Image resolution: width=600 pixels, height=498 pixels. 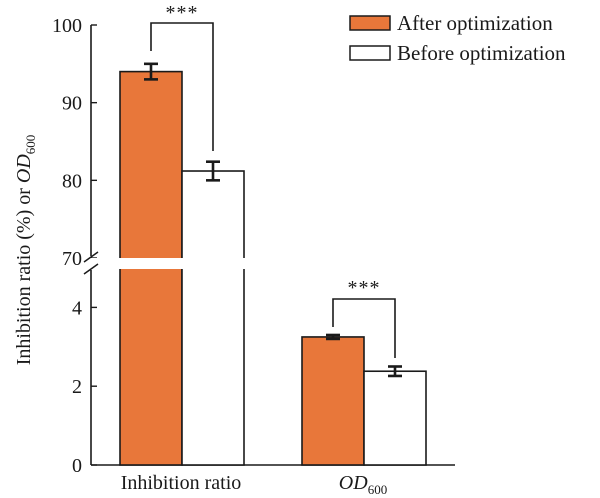 What do you see at coordinates (363, 484) in the screenshot?
I see `x-category-label: OD600` at bounding box center [363, 484].